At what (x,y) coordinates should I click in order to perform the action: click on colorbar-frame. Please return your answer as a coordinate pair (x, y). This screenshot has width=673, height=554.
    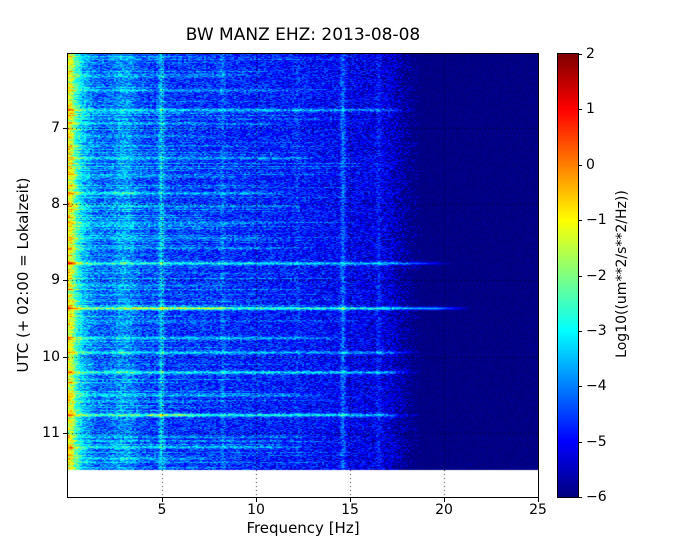
    Looking at the image, I should click on (568, 275).